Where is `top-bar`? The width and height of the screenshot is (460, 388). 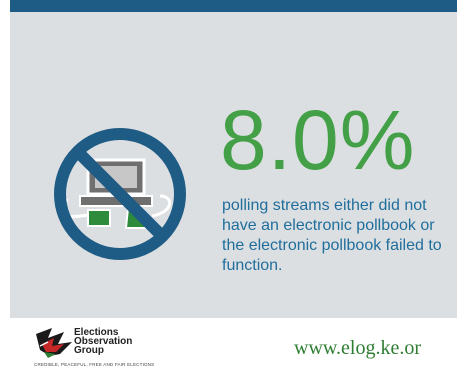 top-bar is located at coordinates (233, 6).